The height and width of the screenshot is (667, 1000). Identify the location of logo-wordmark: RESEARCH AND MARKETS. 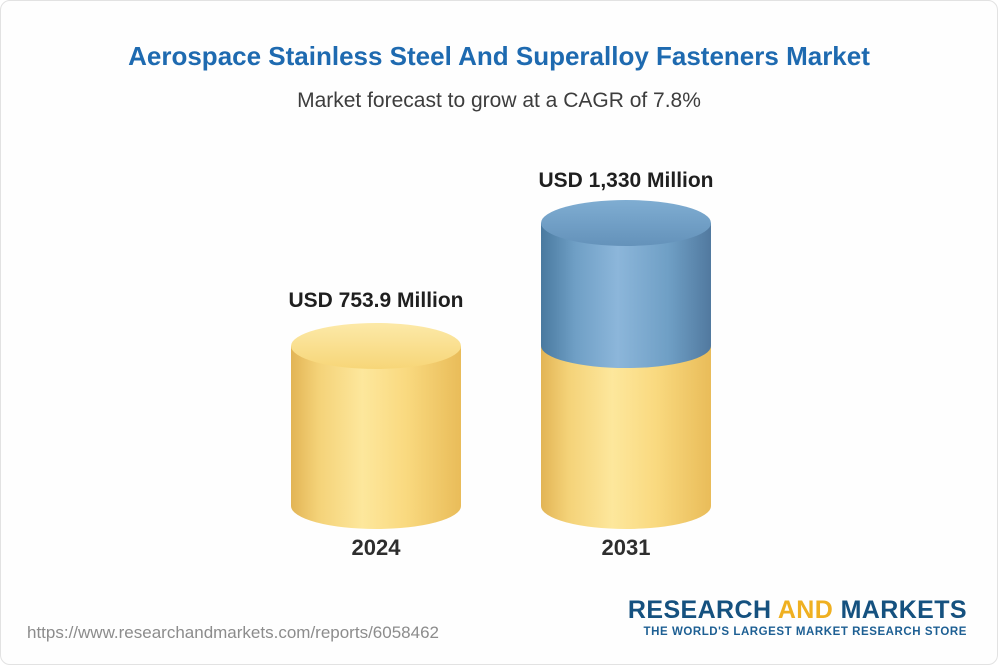
(797, 610).